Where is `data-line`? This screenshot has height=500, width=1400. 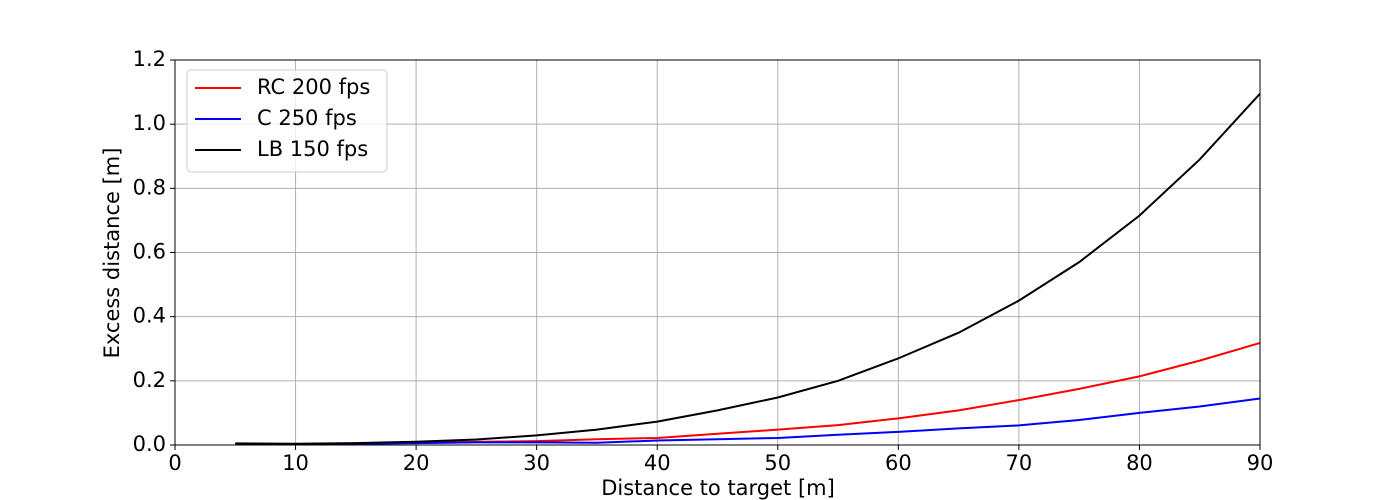 data-line is located at coordinates (748, 421).